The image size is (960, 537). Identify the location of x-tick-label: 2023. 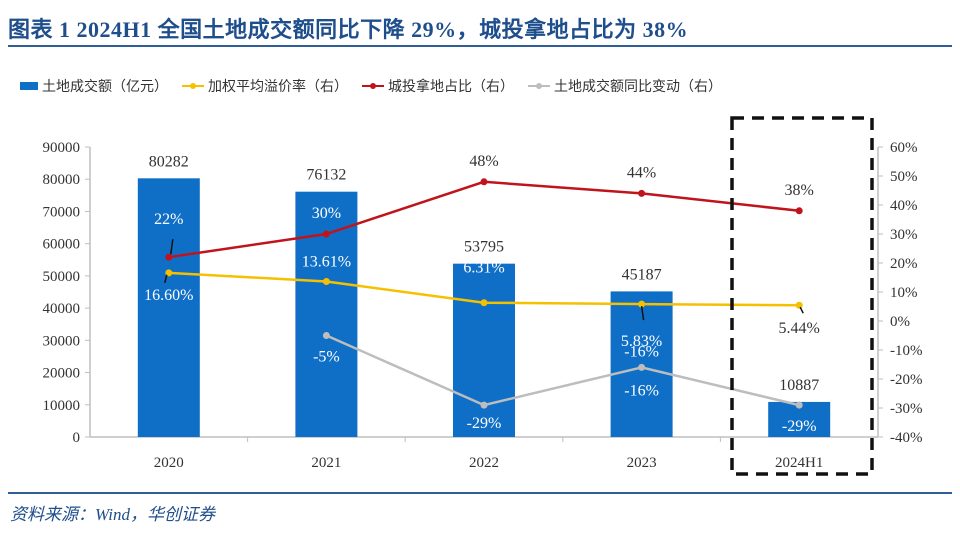
(642, 463).